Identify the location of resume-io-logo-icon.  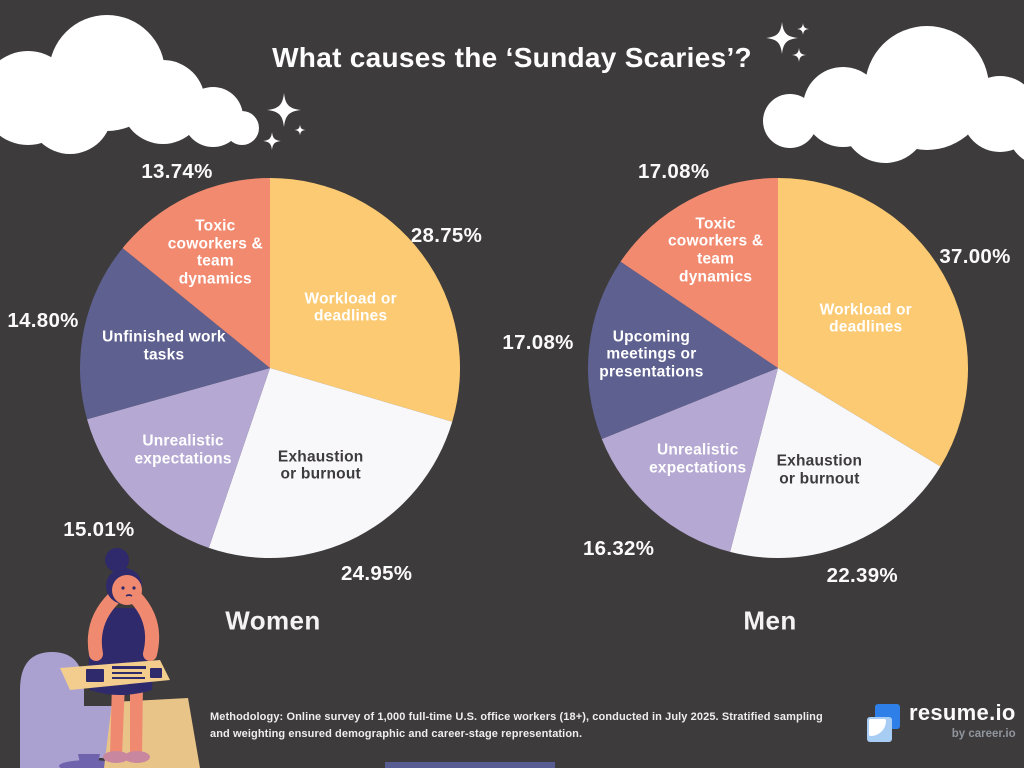
(884, 723).